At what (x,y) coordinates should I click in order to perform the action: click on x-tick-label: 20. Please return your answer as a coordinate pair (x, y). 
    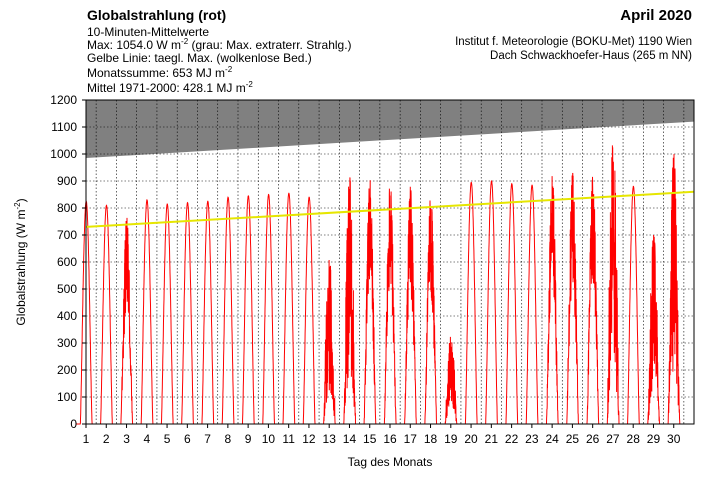
    Looking at the image, I should click on (471, 439).